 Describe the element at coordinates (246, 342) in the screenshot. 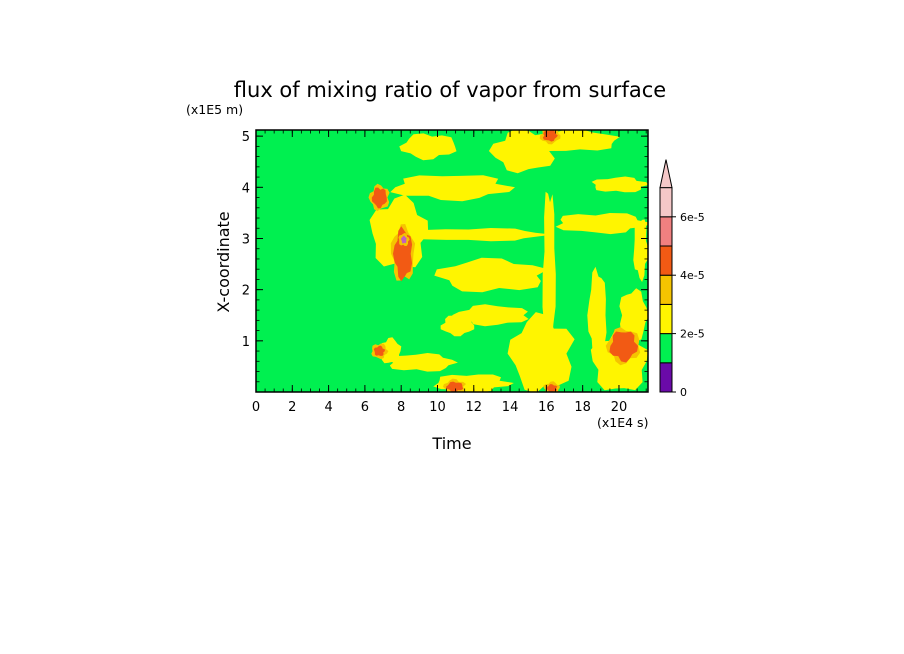

I see `y-tick-label: 1` at that location.